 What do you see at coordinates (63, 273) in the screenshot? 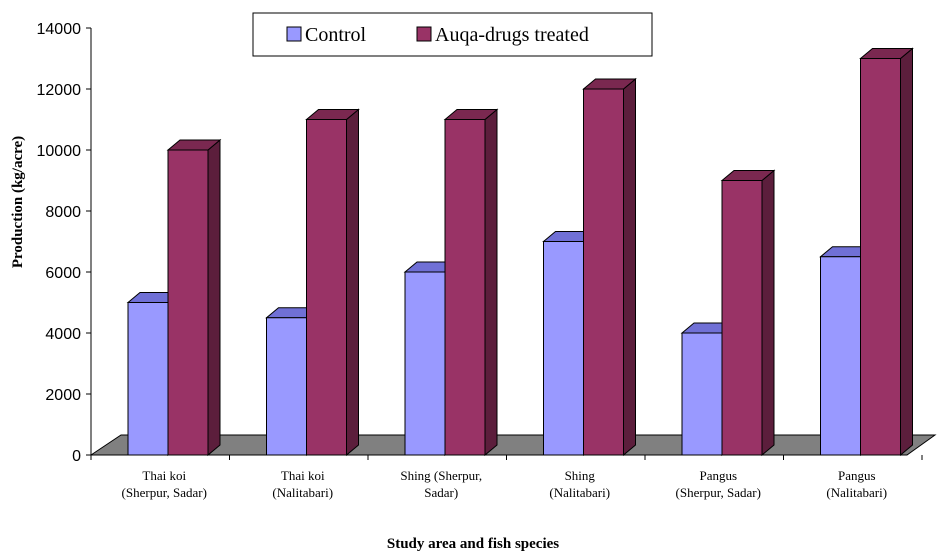
I see `y-tick-label: 6000` at bounding box center [63, 273].